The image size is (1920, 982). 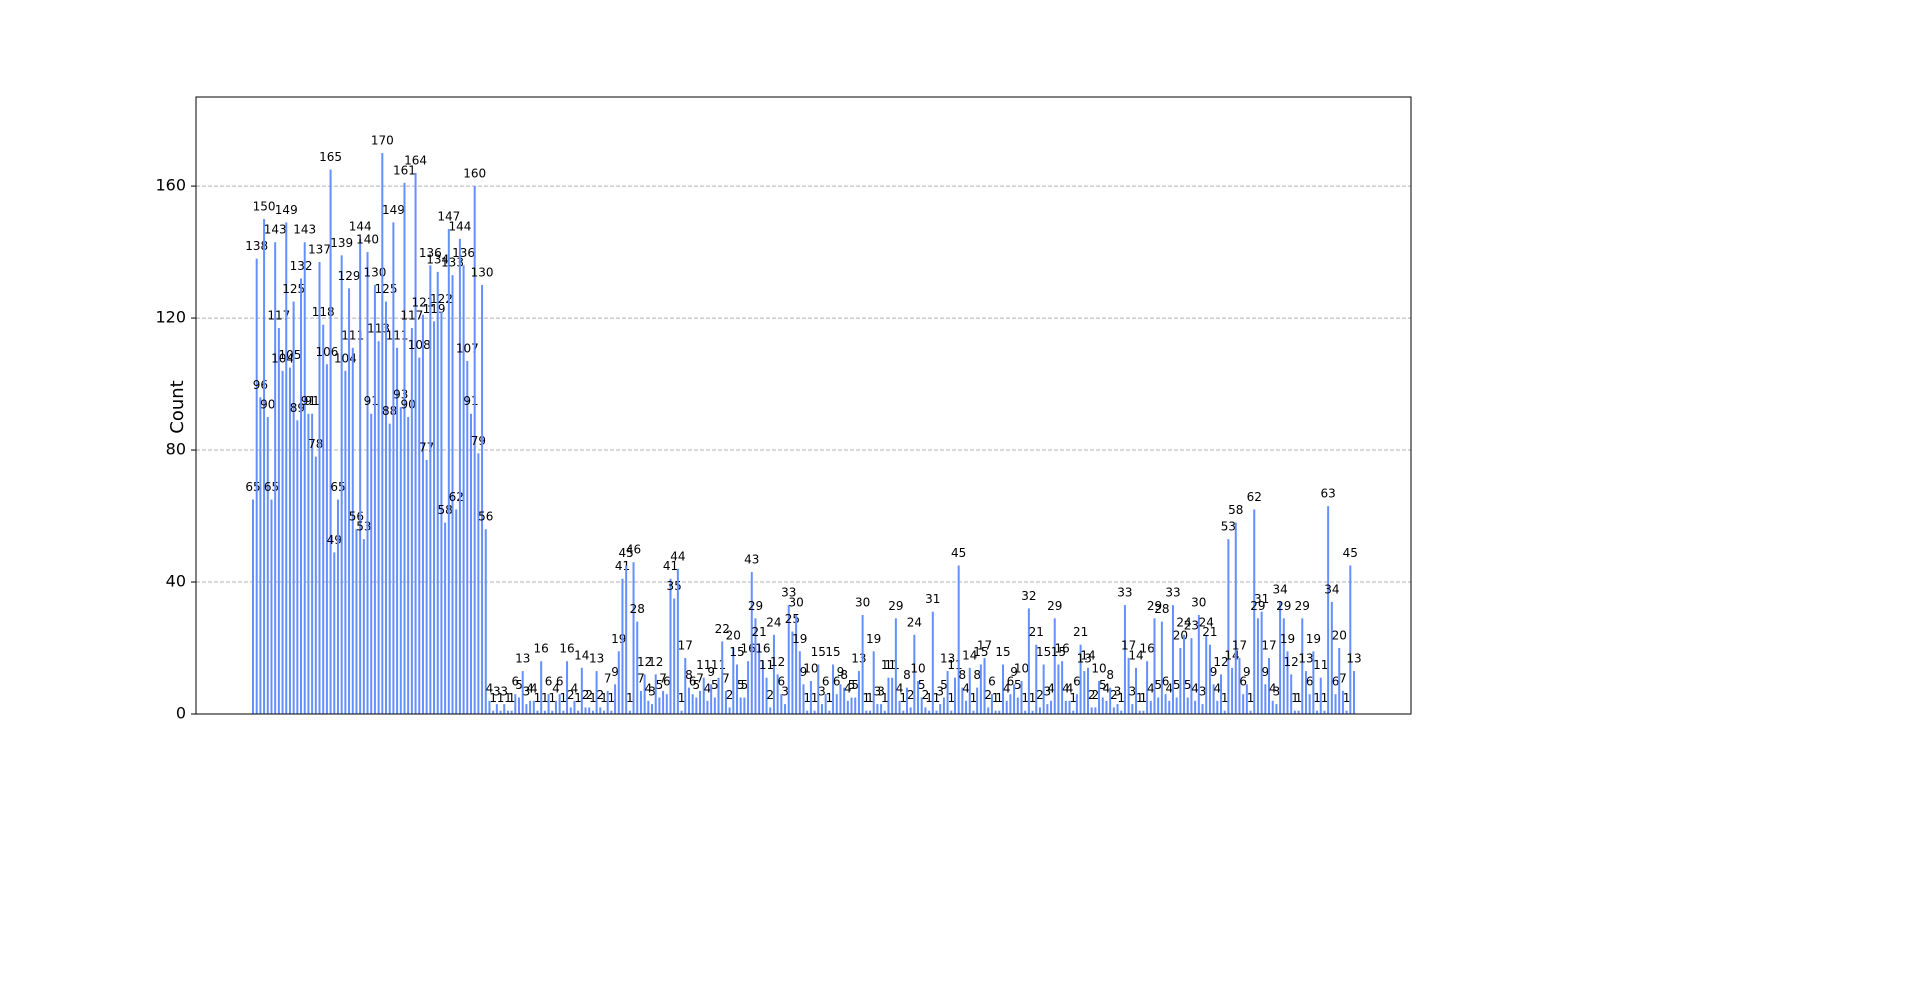 I want to click on value-label: 139, so click(x=341, y=243).